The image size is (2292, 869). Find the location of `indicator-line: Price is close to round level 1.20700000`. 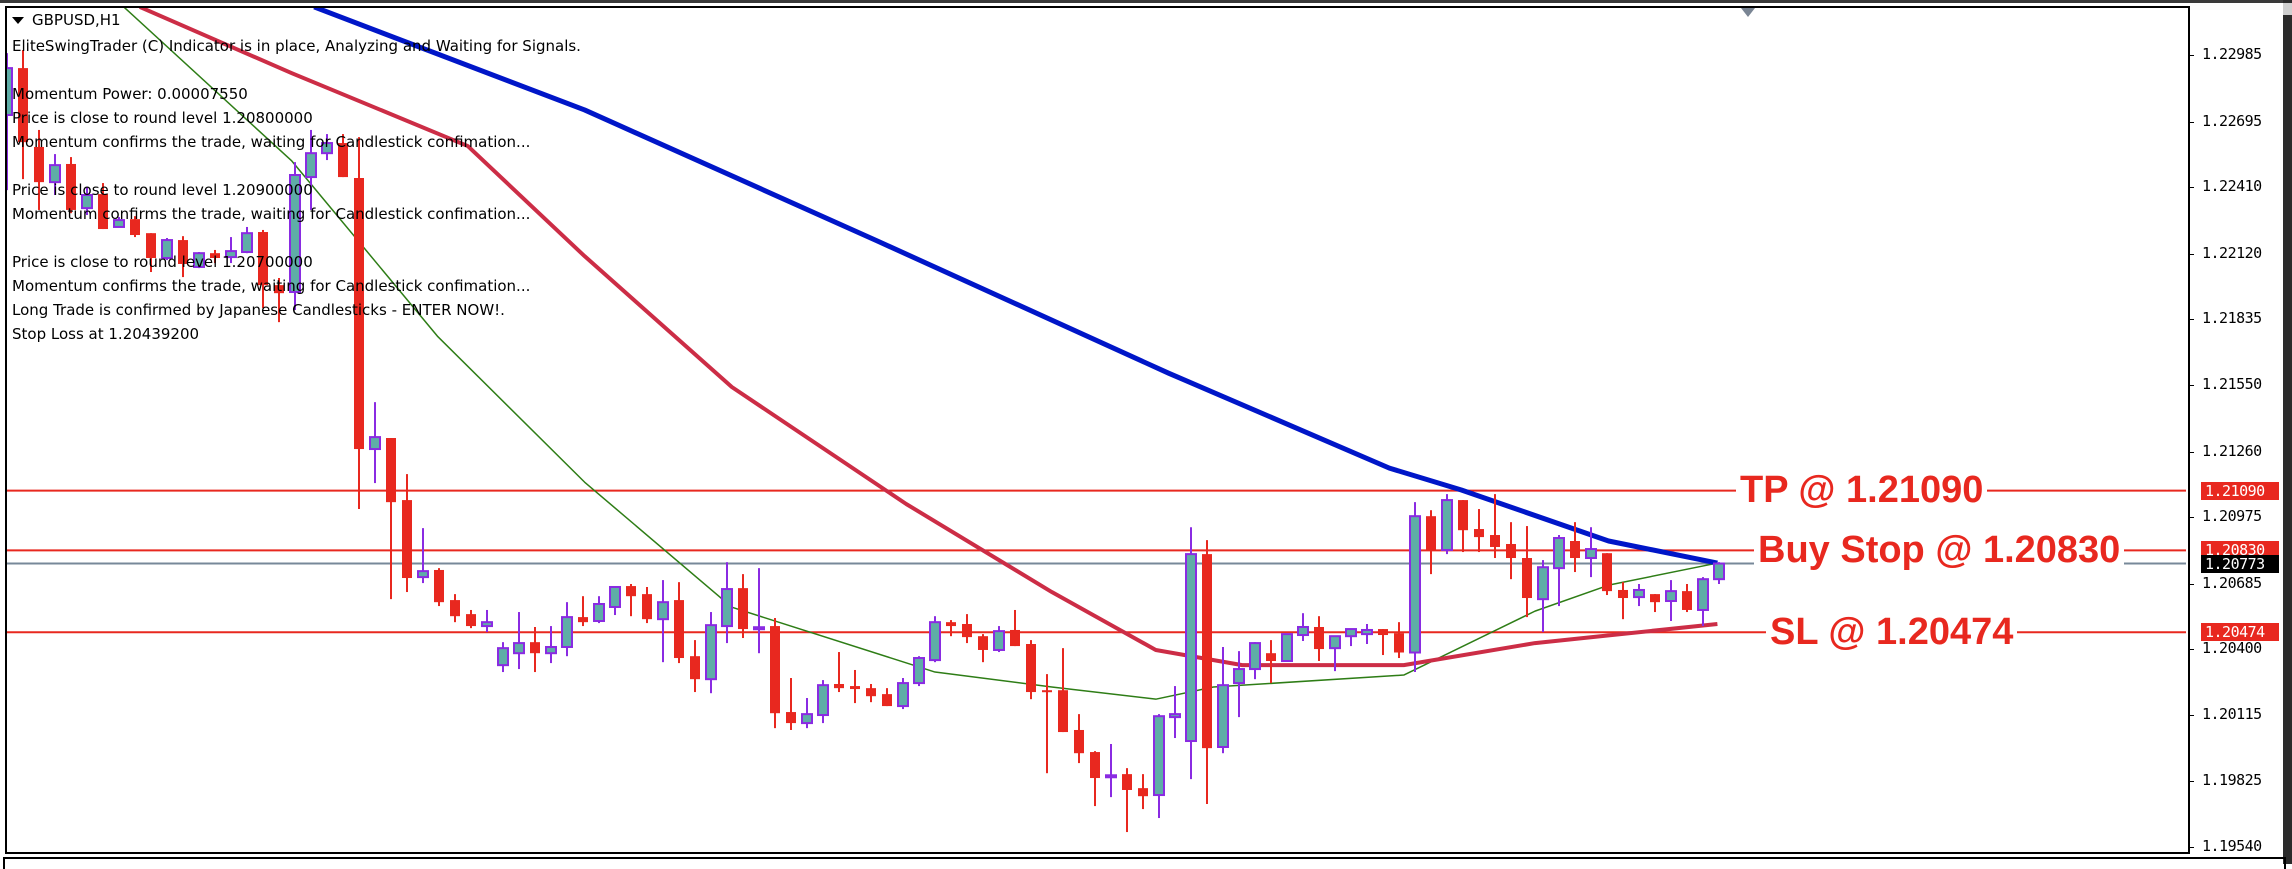

indicator-line: Price is close to round level 1.20700000 is located at coordinates (162, 262).